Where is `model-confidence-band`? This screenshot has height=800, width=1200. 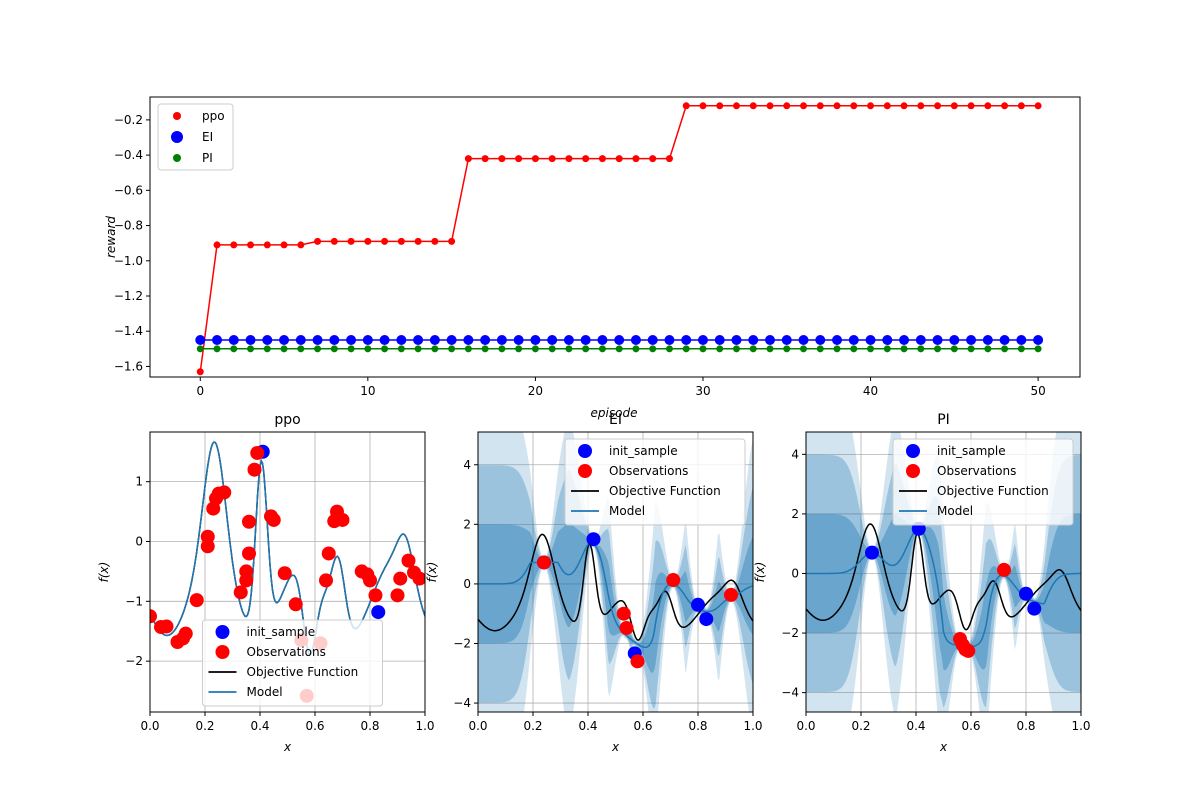
model-confidence-band is located at coordinates (615, 572).